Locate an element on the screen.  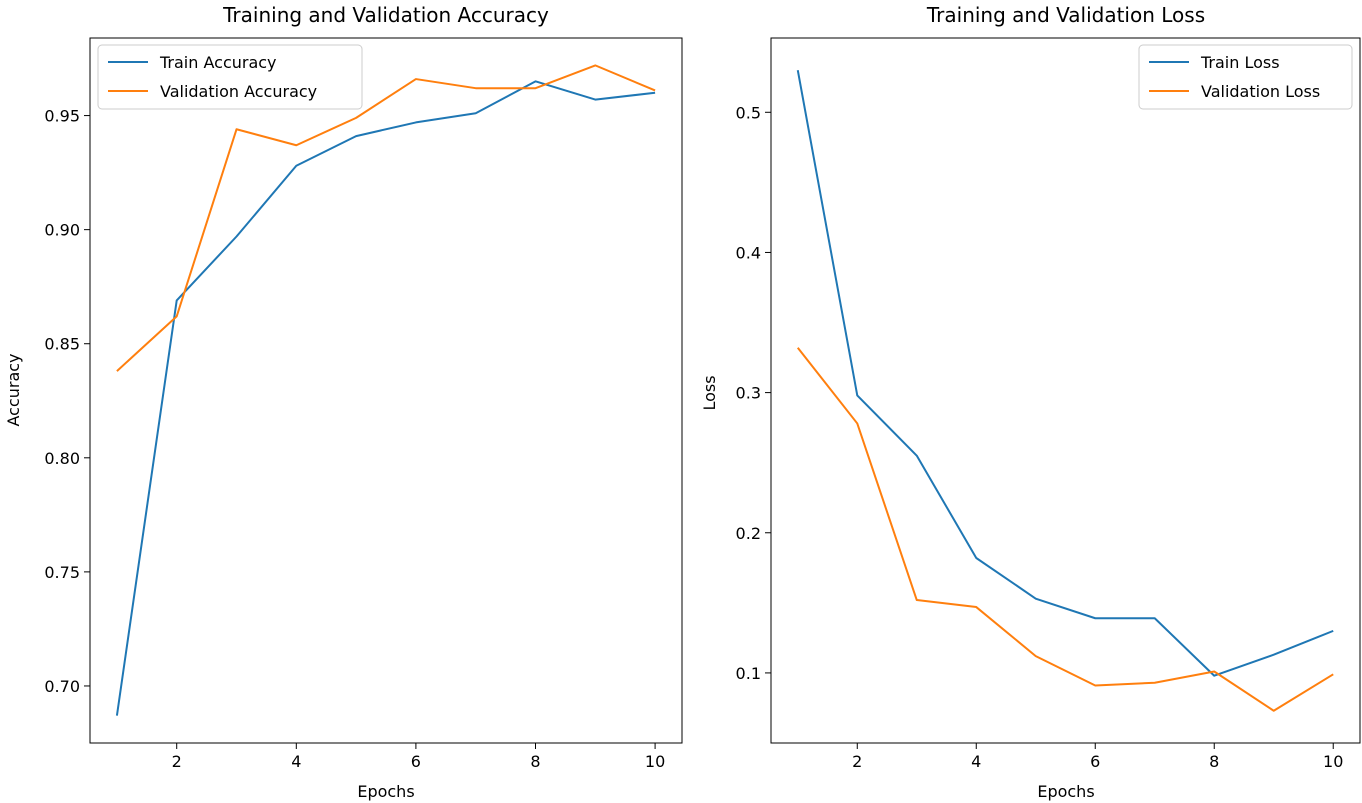
y-axis-label: Loss is located at coordinates (709, 392).